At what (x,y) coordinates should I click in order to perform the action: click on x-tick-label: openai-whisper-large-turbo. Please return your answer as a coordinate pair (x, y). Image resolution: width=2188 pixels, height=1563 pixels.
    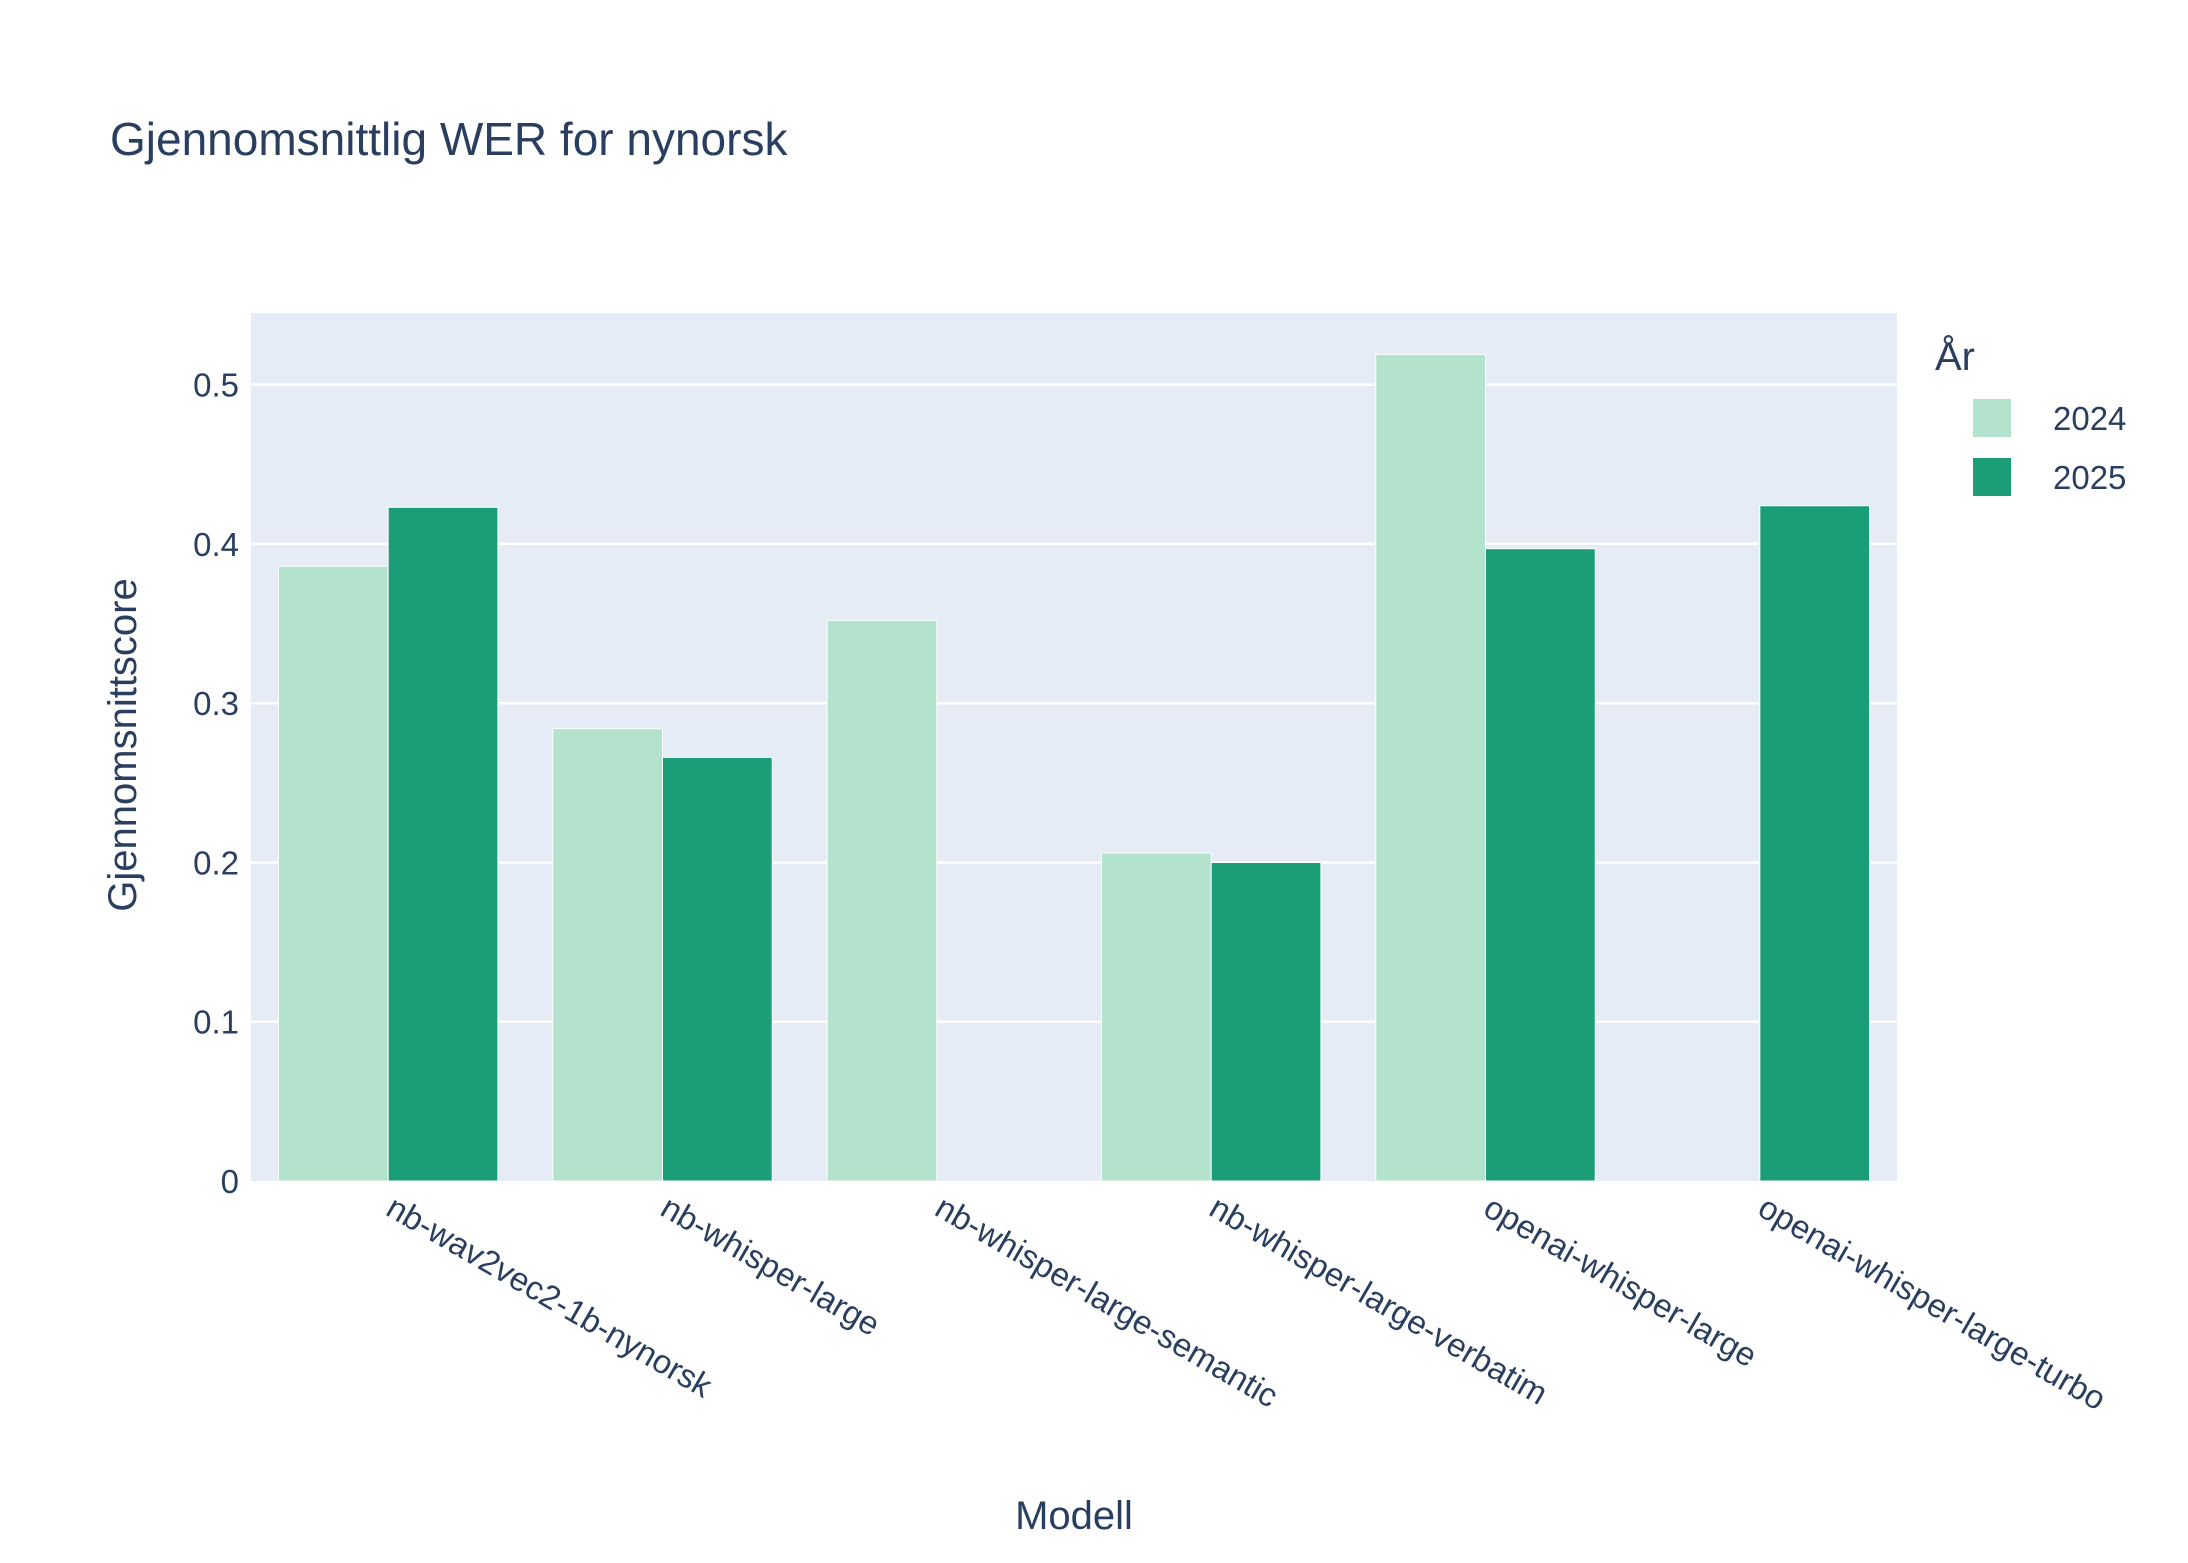
    Looking at the image, I should click on (1932, 1302).